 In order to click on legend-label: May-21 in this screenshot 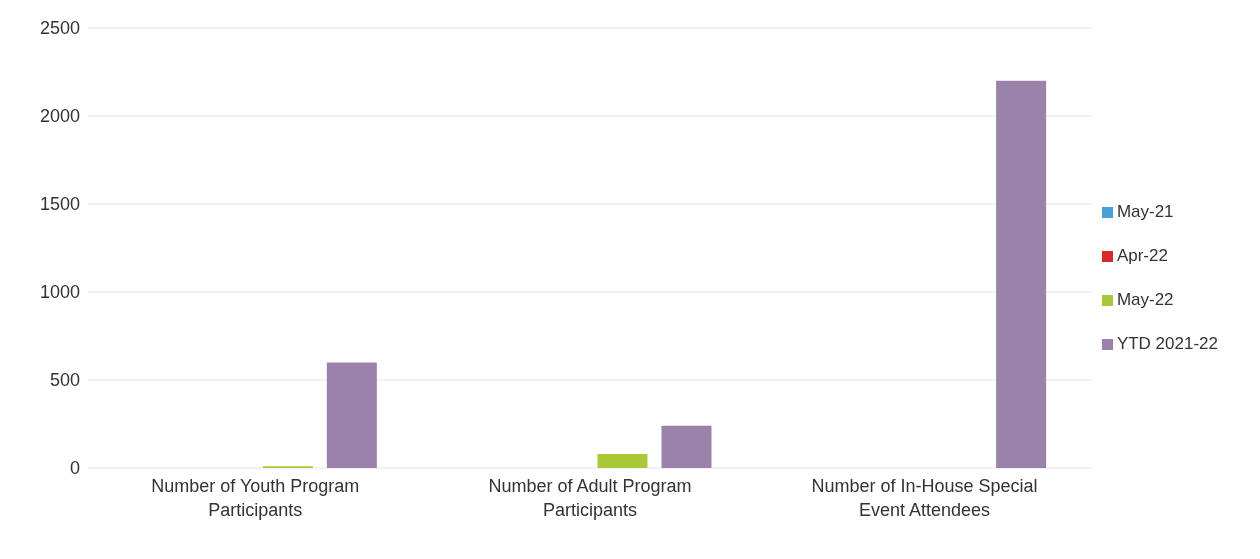, I will do `click(1145, 211)`.